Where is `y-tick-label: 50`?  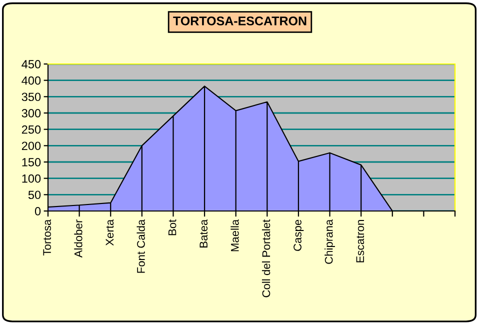
y-tick-label: 50 is located at coordinates (34, 195).